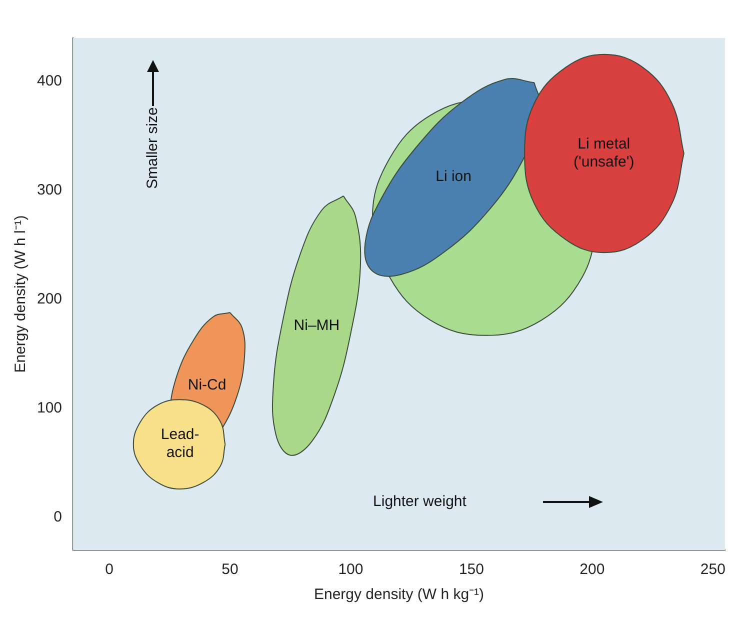 The height and width of the screenshot is (623, 753). I want to click on annotation: Lighter weight, so click(420, 501).